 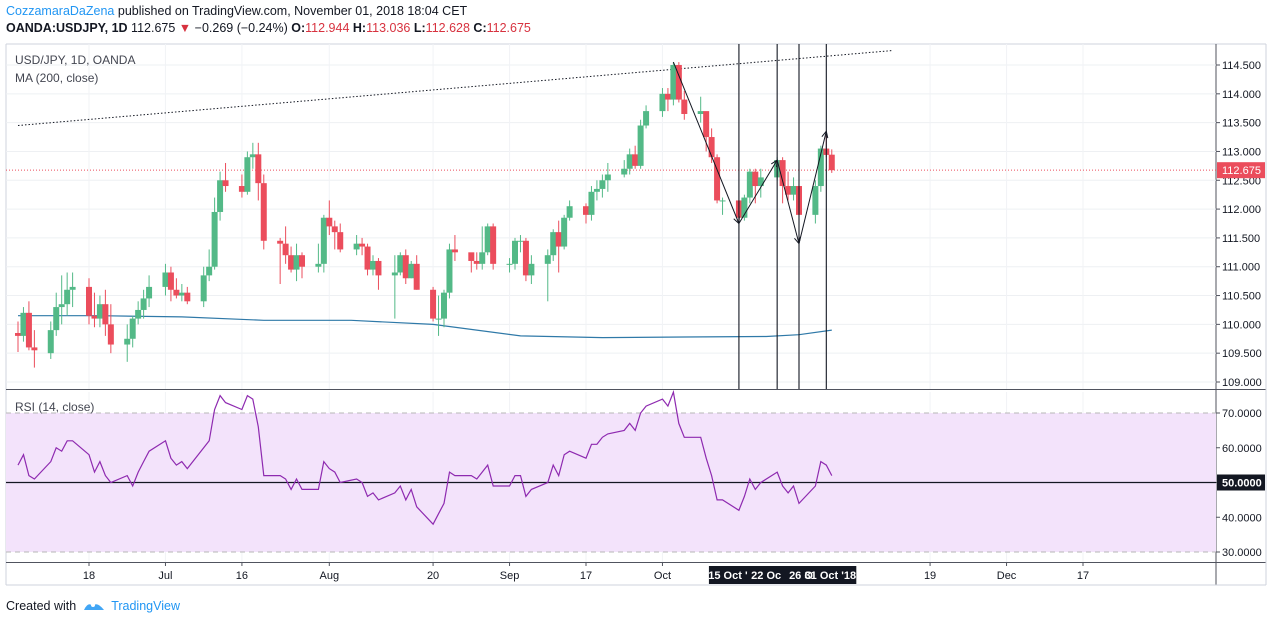 What do you see at coordinates (1242, 518) in the screenshot?
I see `rsi-tick-label: 40.0000` at bounding box center [1242, 518].